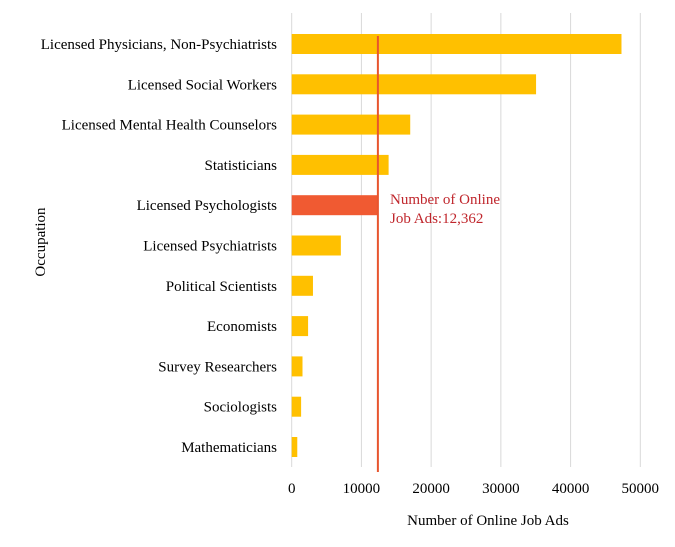 This screenshot has height=547, width=675. What do you see at coordinates (292, 489) in the screenshot?
I see `x-tick-label: 0` at bounding box center [292, 489].